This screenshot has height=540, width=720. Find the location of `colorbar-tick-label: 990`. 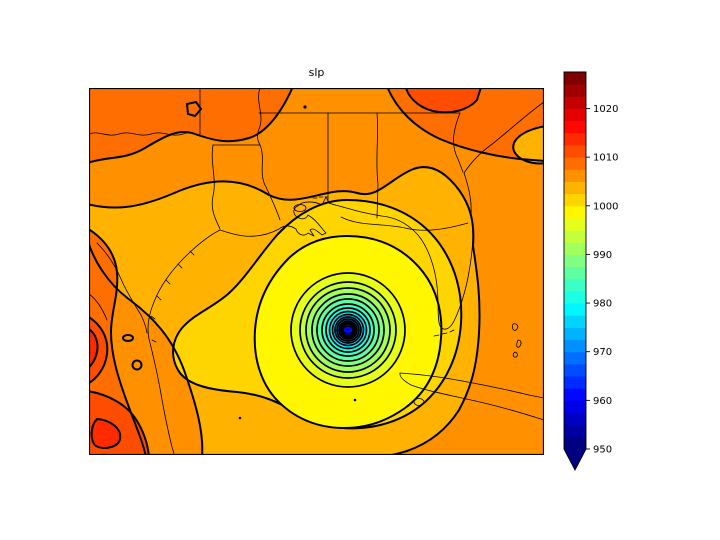

colorbar-tick-label: 990 is located at coordinates (602, 255).